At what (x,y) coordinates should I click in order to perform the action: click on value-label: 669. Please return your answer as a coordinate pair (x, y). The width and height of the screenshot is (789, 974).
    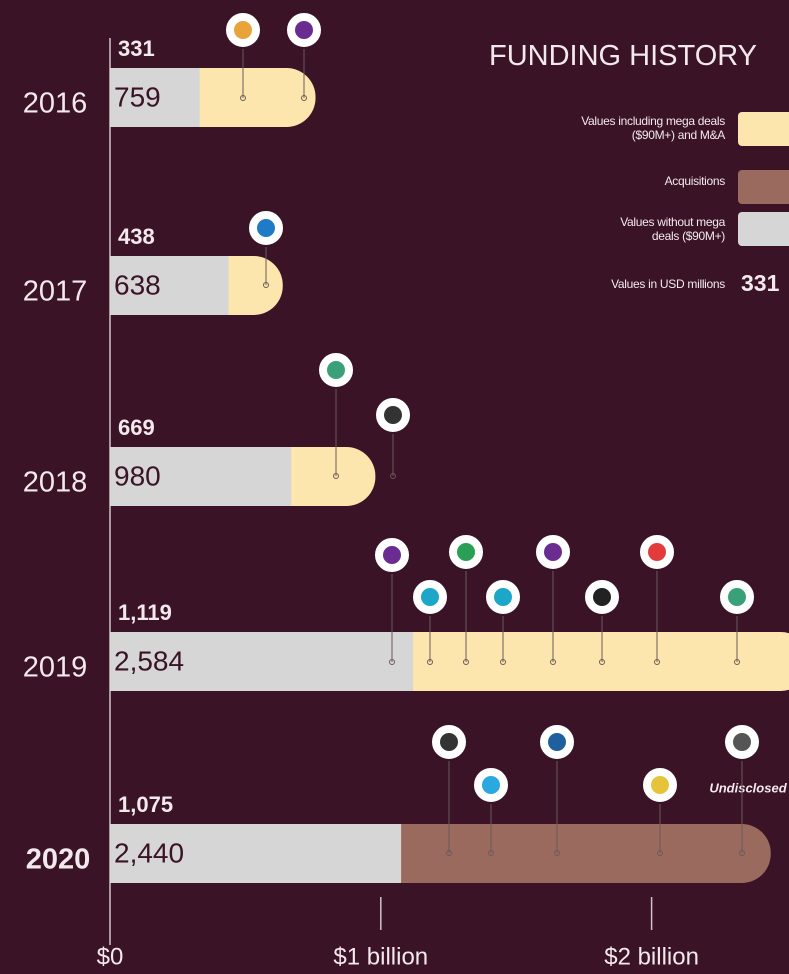
    Looking at the image, I should click on (136, 427).